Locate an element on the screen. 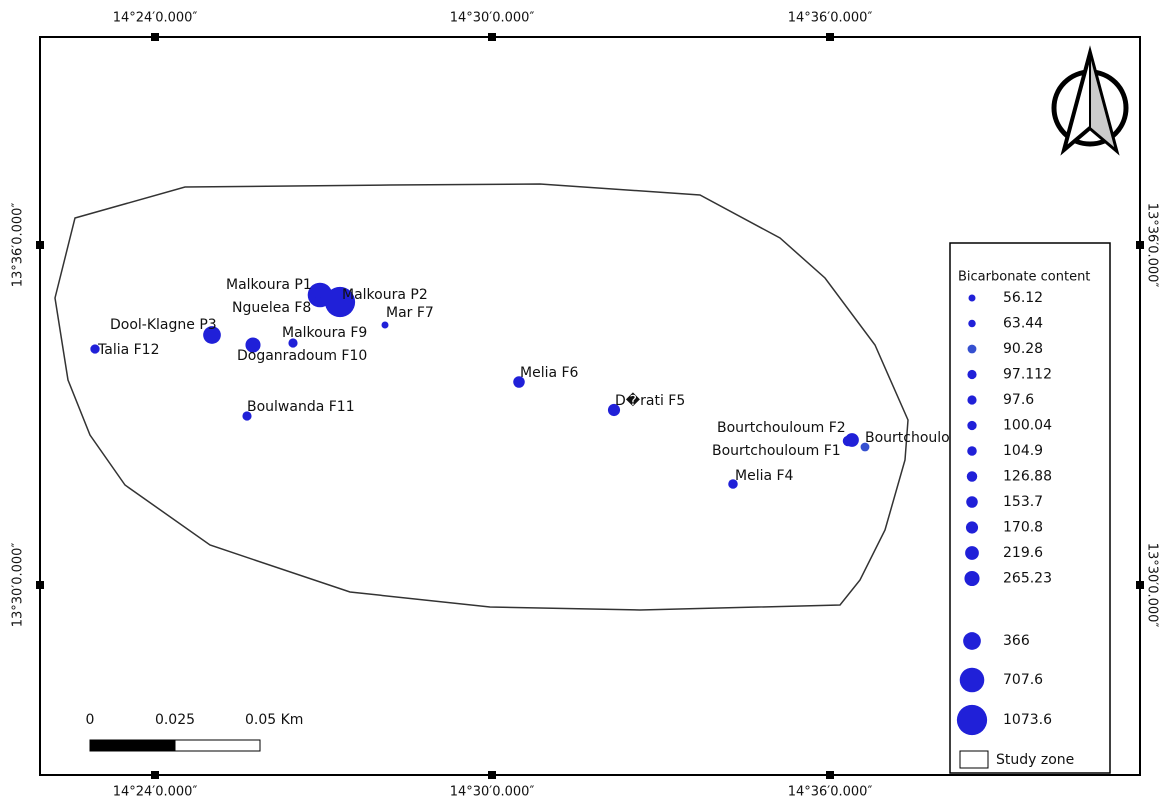 This screenshot has height=800, width=1164. legend-swatch is located at coordinates (974, 759).